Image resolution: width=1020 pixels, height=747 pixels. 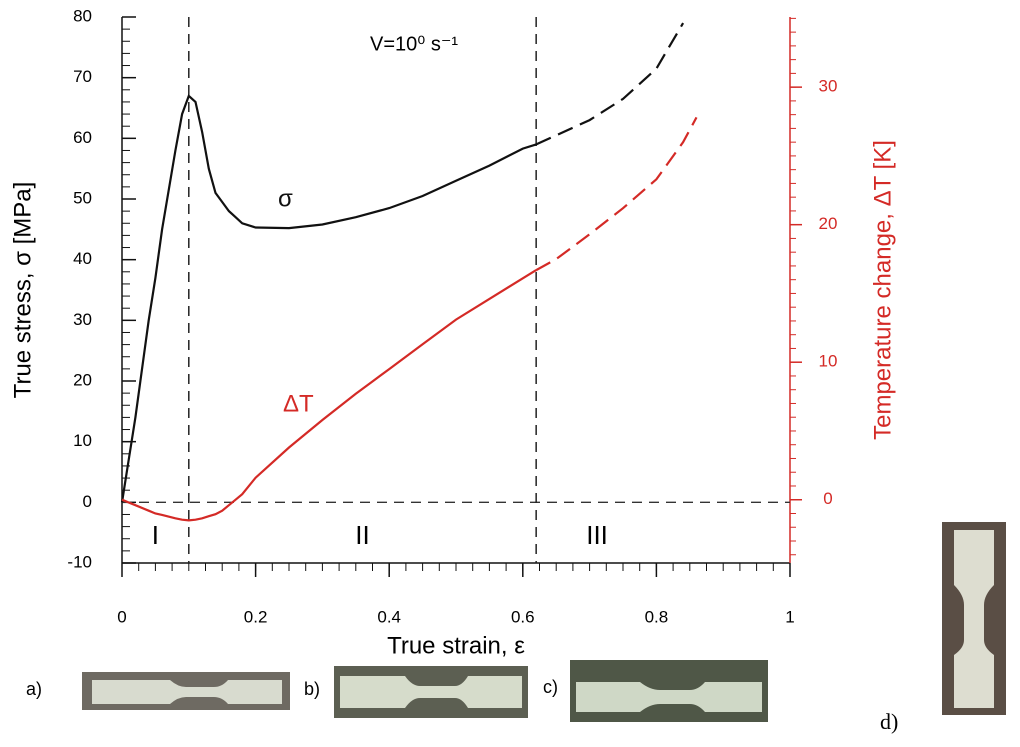 I want to click on photo-b: b), so click(x=416, y=692).